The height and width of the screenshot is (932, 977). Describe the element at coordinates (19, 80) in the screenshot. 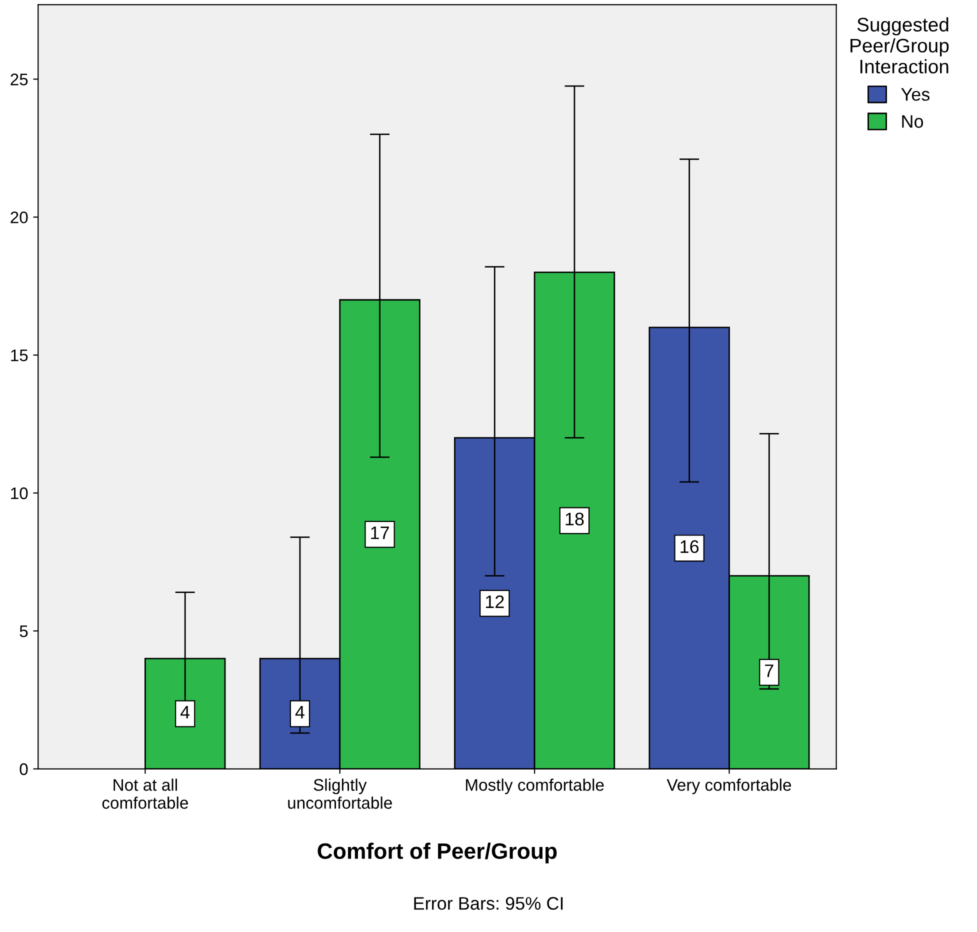

I see `y-tick-label: 25` at that location.